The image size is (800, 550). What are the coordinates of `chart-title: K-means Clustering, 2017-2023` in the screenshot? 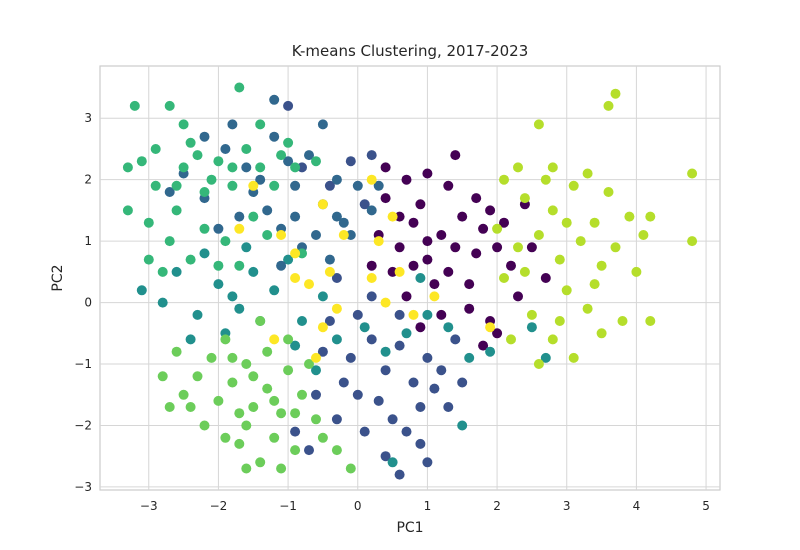 It's located at (410, 51).